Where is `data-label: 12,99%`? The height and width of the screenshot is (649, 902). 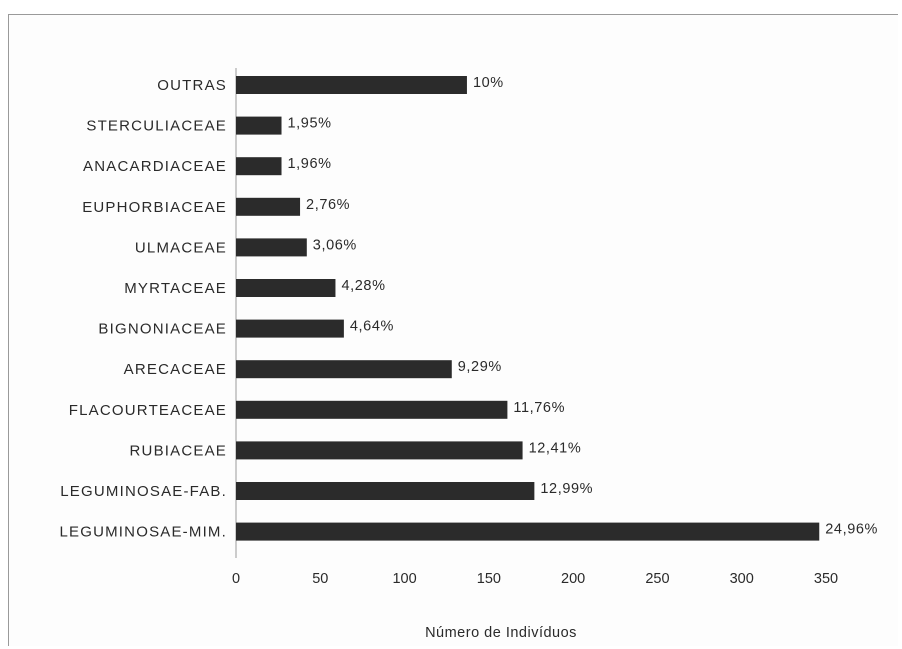
data-label: 12,99% is located at coordinates (566, 489).